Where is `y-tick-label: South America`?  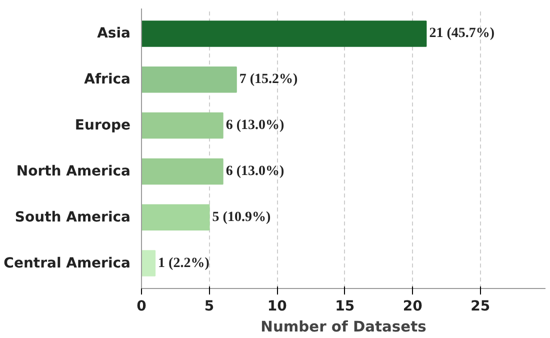
y-tick-label: South America is located at coordinates (72, 217).